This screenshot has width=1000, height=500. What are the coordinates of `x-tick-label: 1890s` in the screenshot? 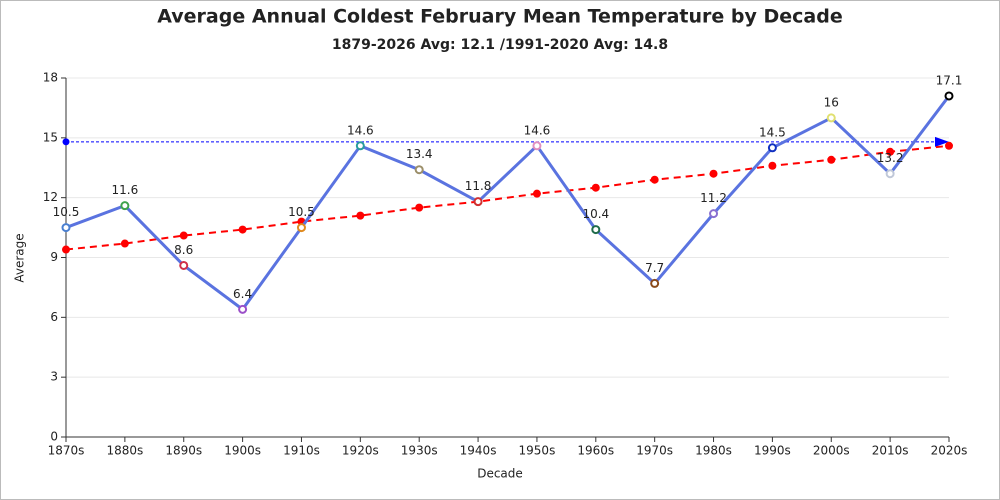 It's located at (183, 451).